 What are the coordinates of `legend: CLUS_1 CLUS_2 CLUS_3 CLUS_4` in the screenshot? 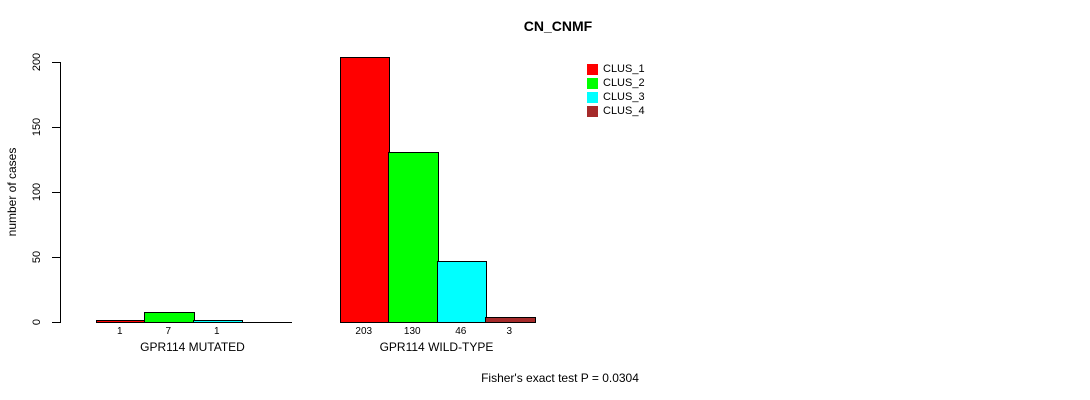 It's located at (616, 90).